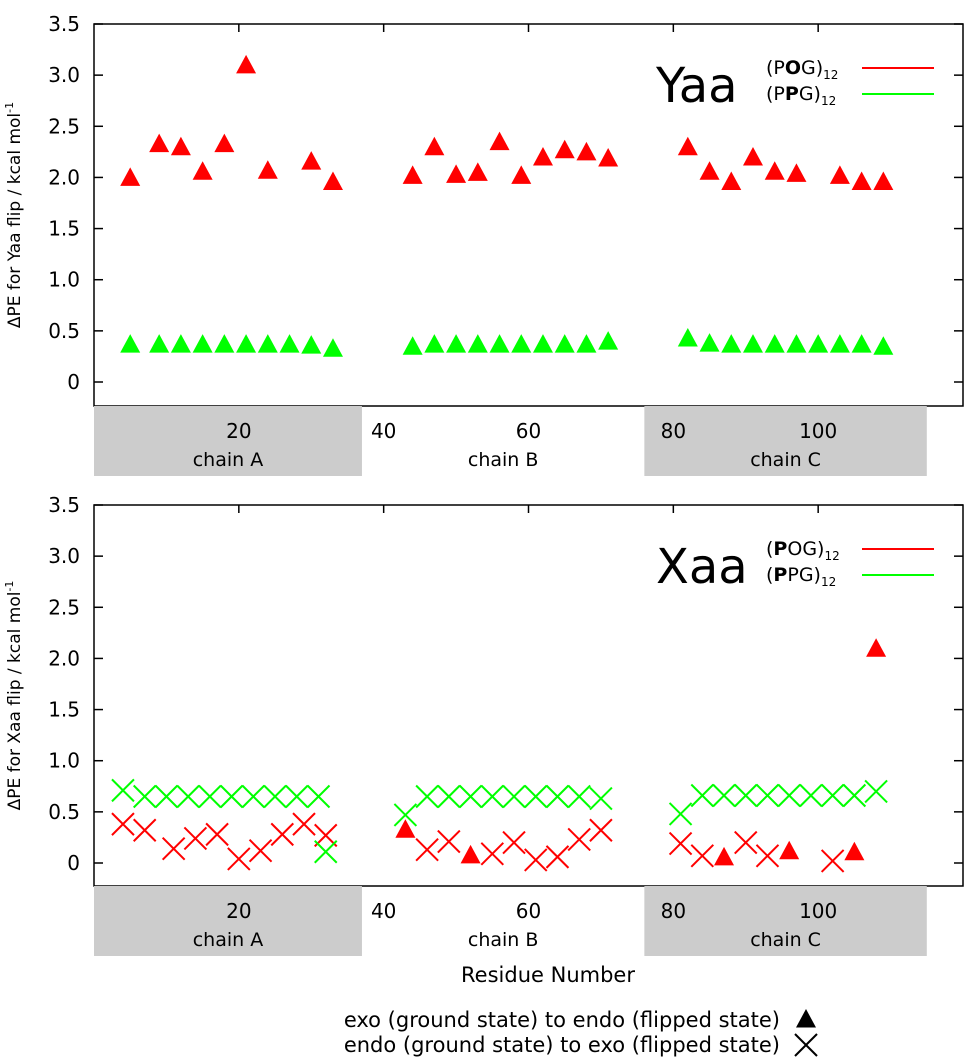  Describe the element at coordinates (702, 567) in the screenshot. I see `panel-tag: Xaa` at that location.